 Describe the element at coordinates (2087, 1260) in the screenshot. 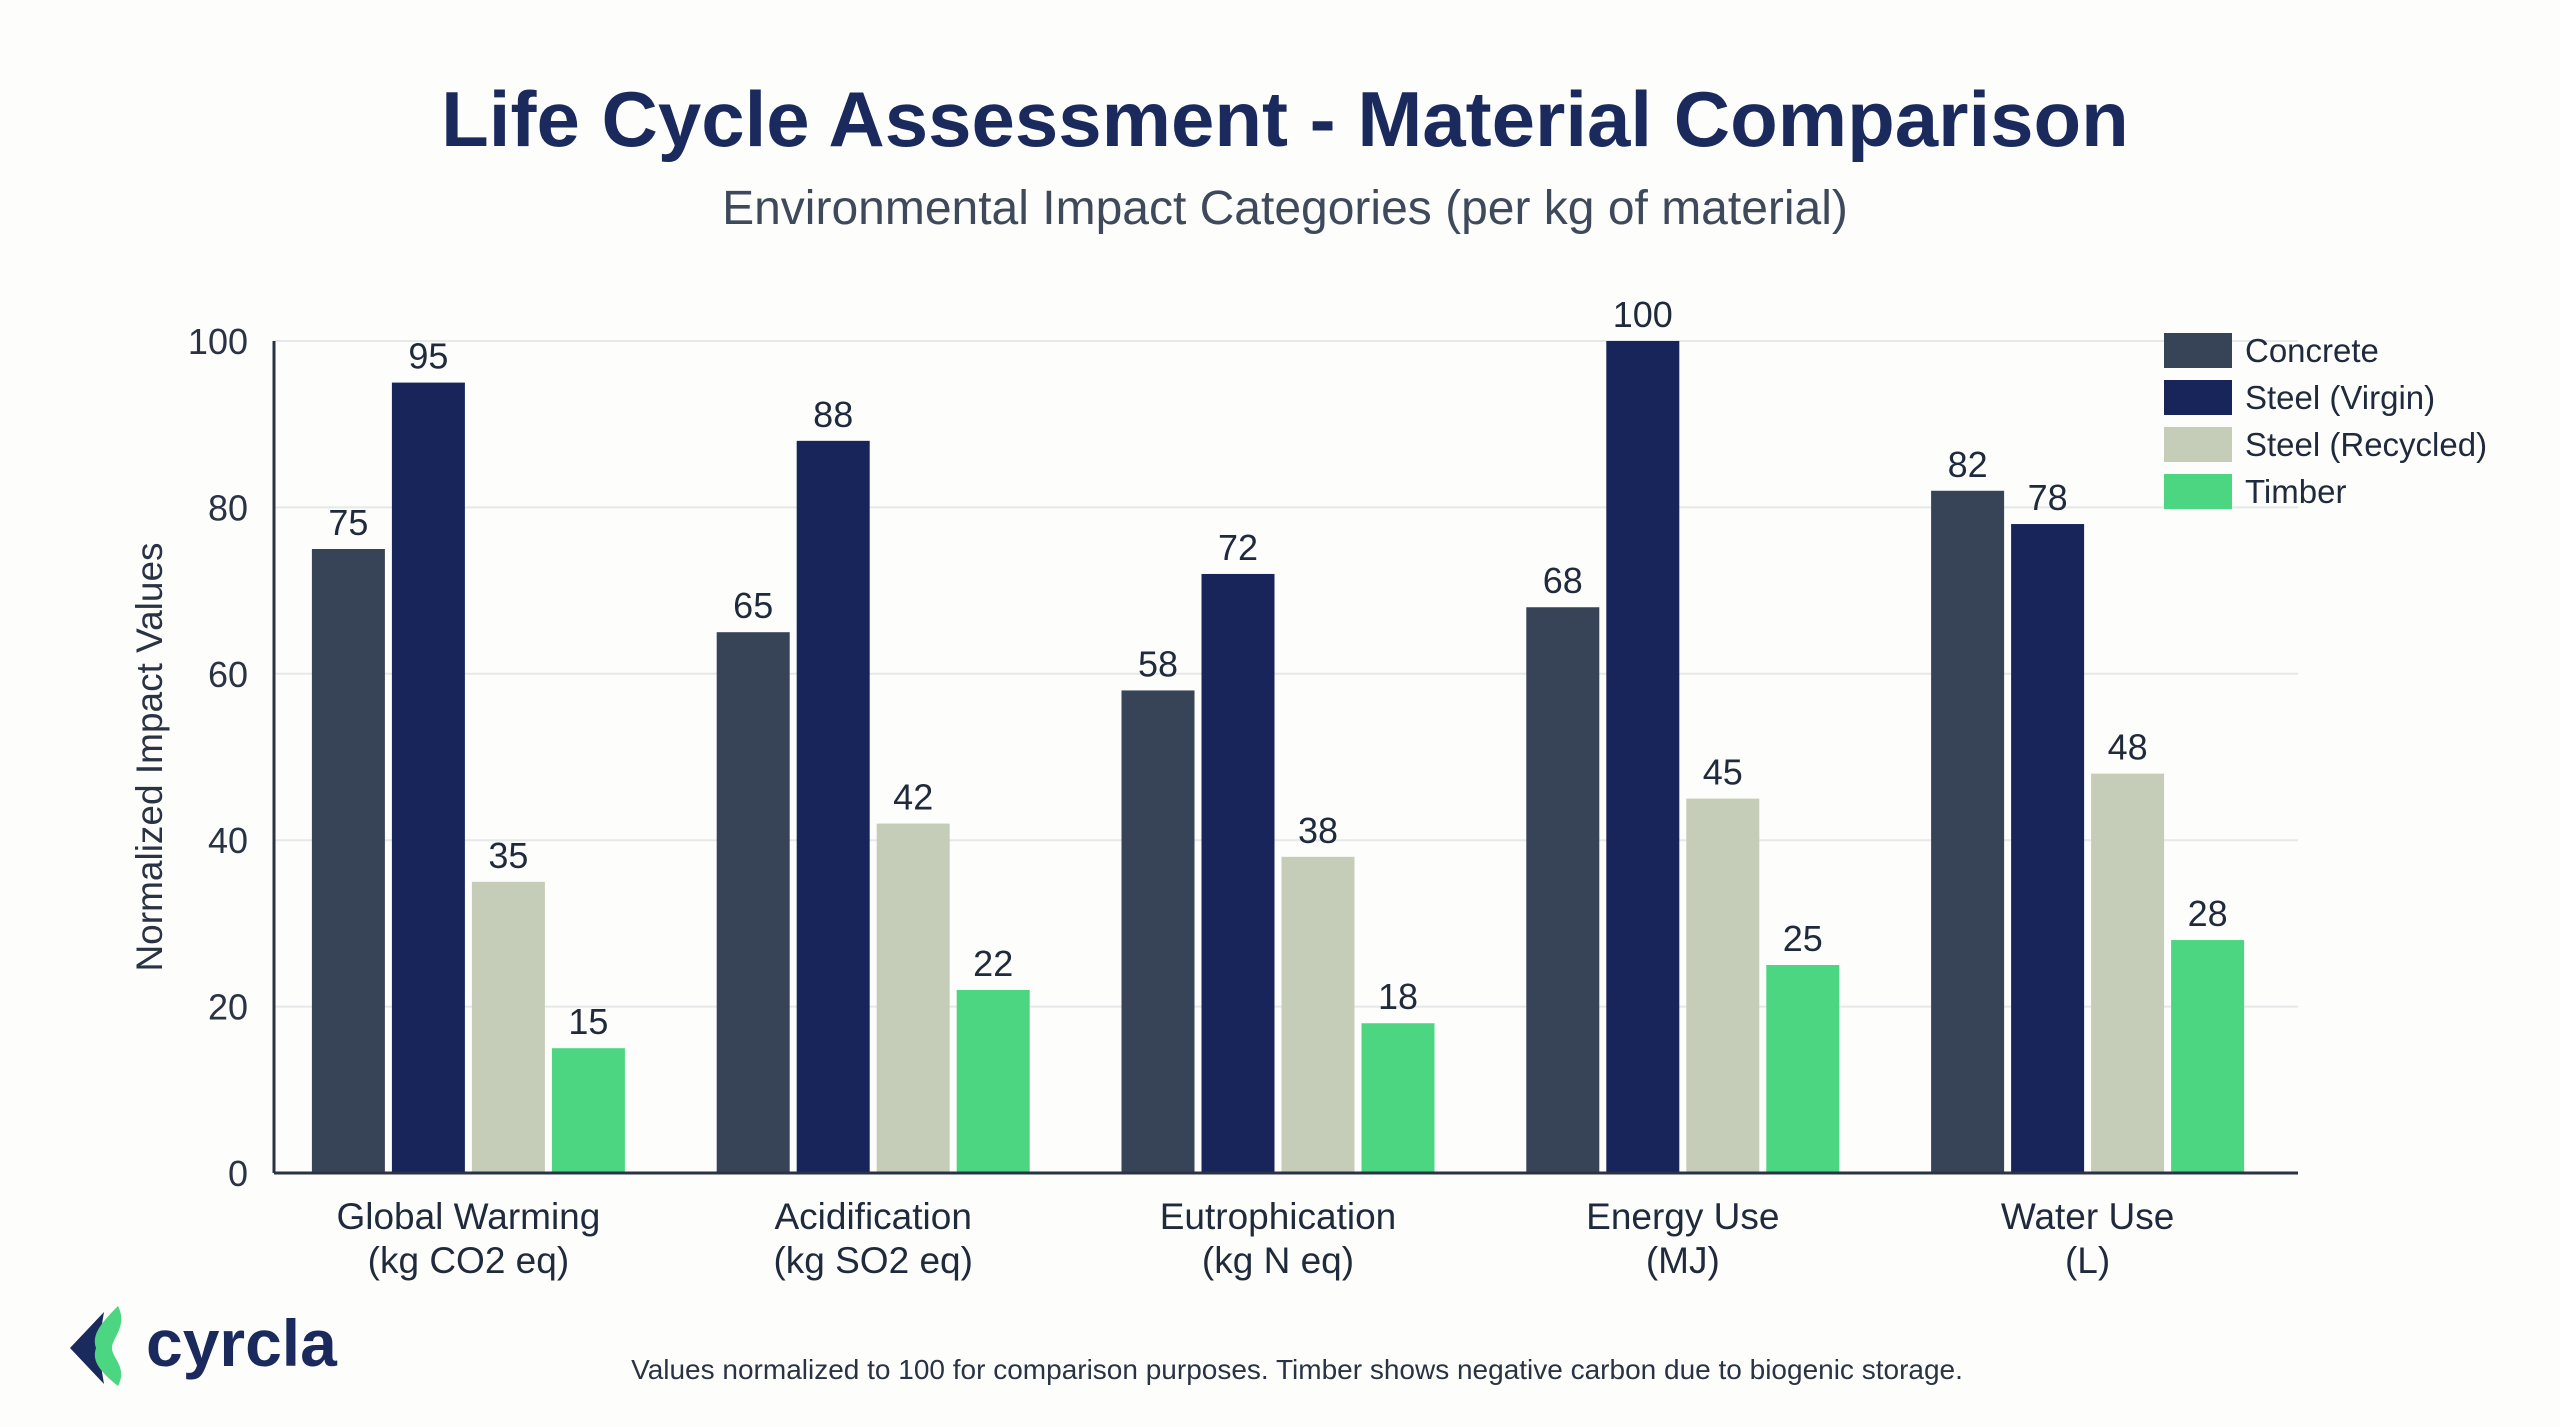

I see `x-tick-label: (L)` at that location.